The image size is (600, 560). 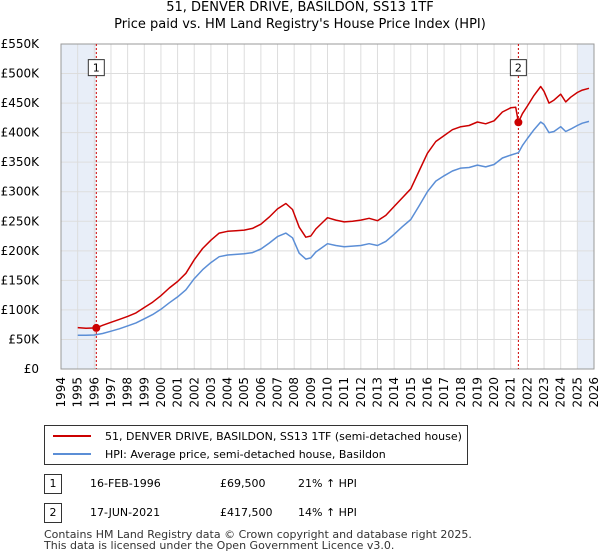 What do you see at coordinates (444, 392) in the screenshot?
I see `x-tick-label: 2017` at bounding box center [444, 392].